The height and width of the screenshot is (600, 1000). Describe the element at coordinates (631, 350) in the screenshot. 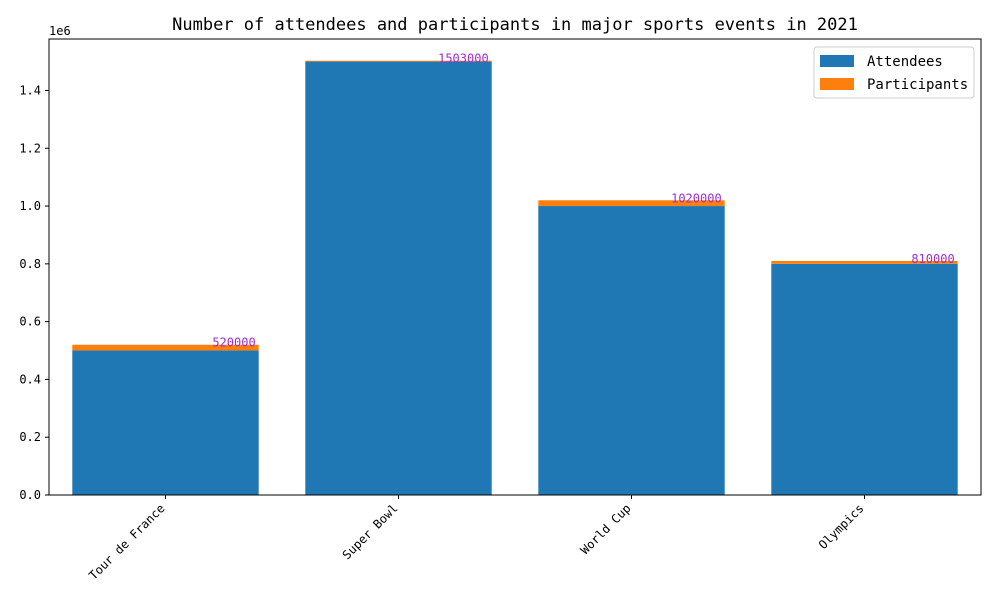

I see `bar-attendees-world-cup` at that location.